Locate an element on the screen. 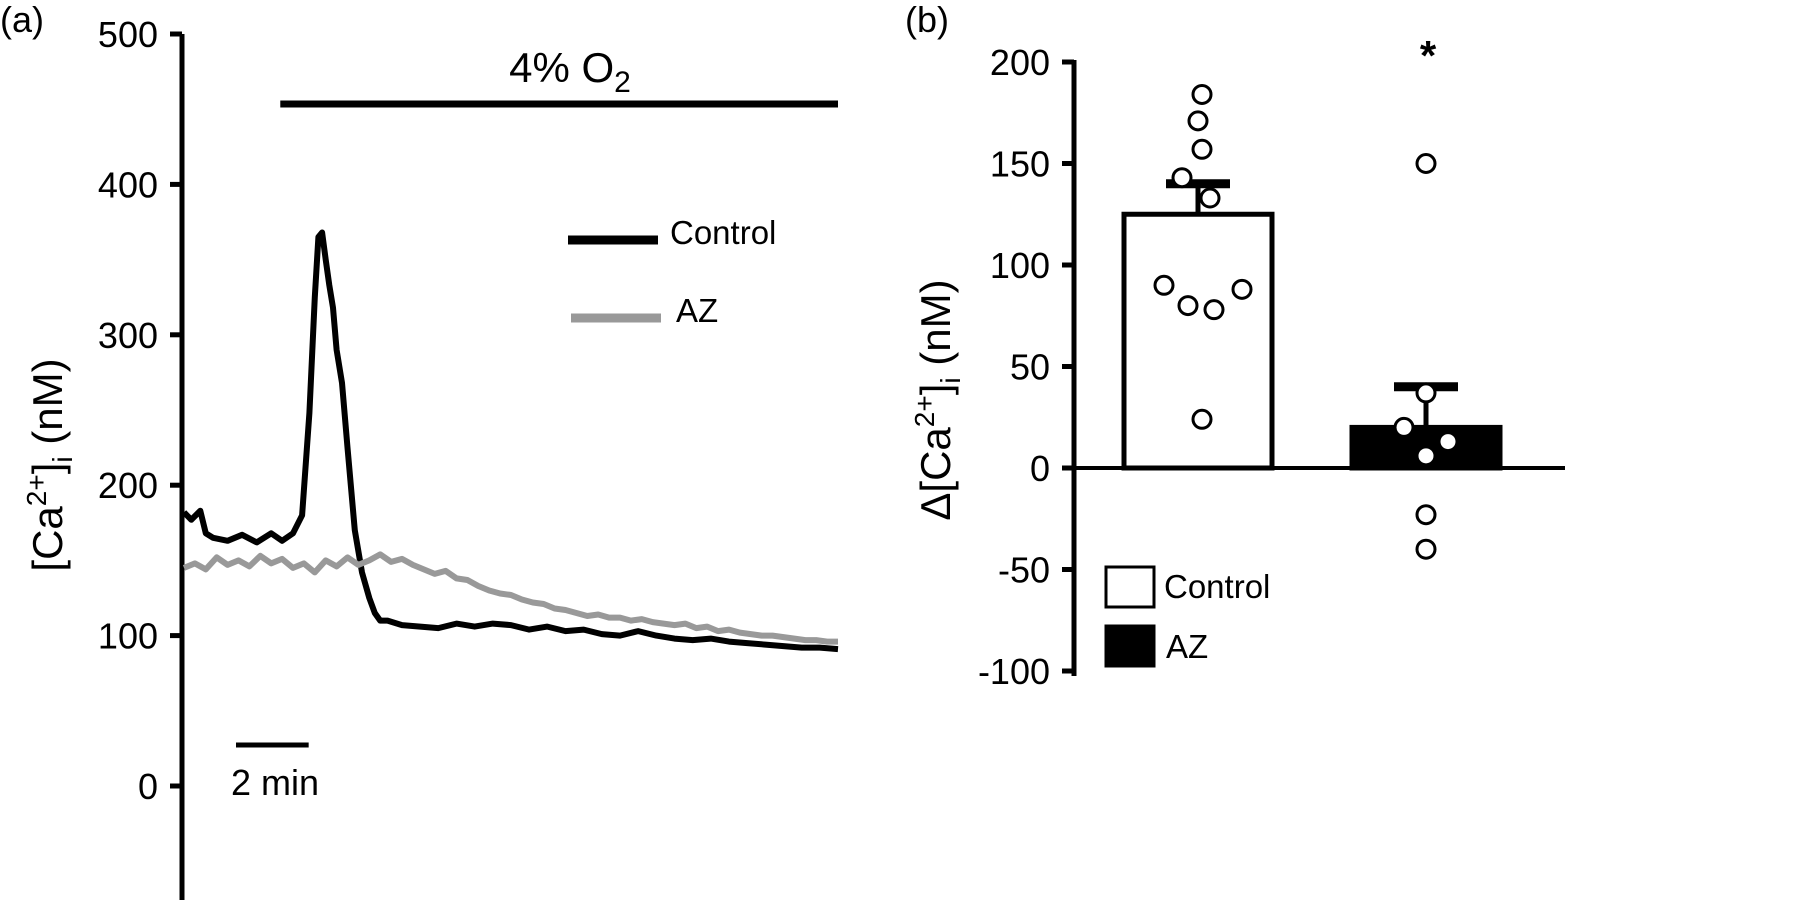  panel-a-legend: Control AZ is located at coordinates (672, 271).